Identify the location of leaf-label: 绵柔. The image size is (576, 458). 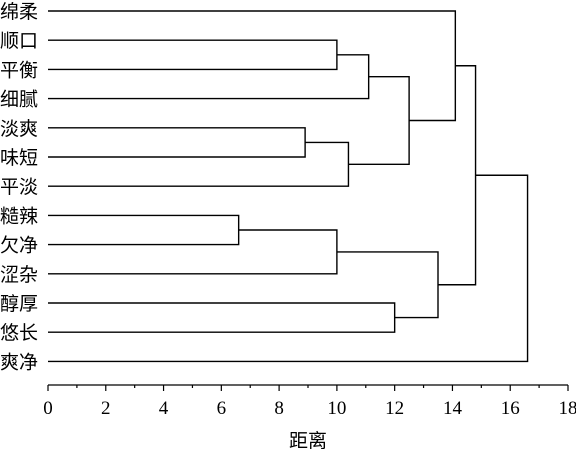
(19, 12).